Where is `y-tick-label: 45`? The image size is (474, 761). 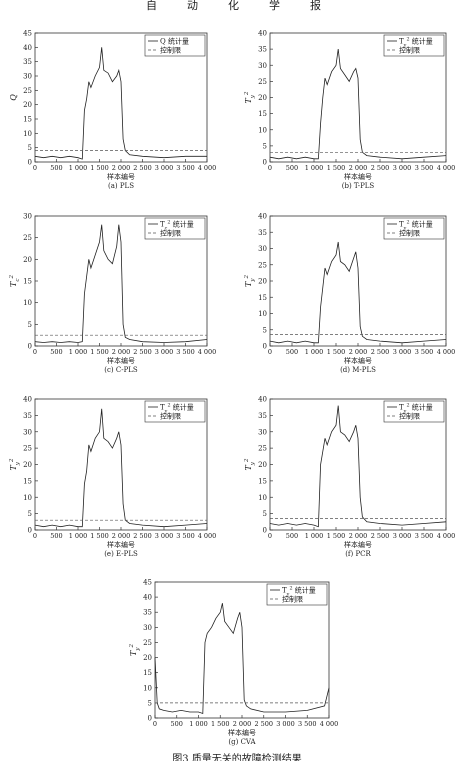
y-tick-label: 45 is located at coordinates (147, 583).